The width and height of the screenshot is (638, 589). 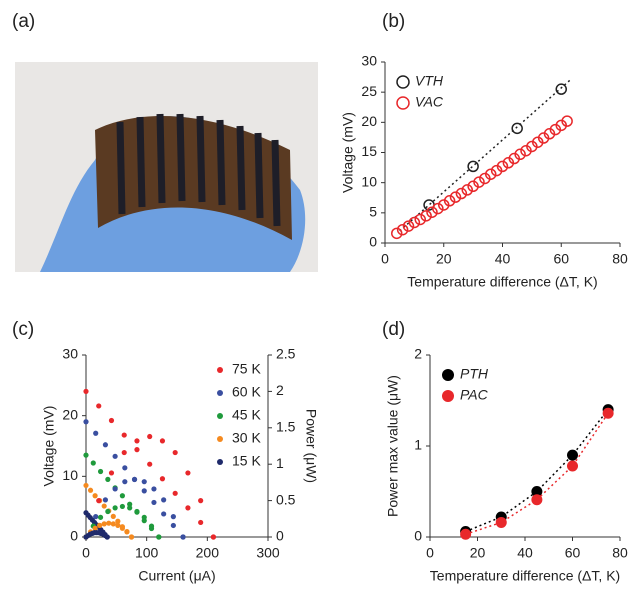 I want to click on legend-label: VAC, so click(x=429, y=102).